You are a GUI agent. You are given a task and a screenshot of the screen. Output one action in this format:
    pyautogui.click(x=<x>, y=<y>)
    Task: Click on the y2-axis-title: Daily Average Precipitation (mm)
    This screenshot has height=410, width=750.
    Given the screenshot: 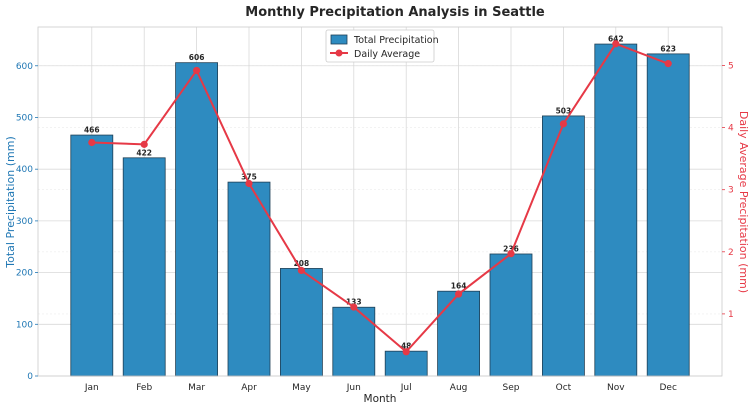 What is the action you would take?
    pyautogui.click(x=743, y=202)
    